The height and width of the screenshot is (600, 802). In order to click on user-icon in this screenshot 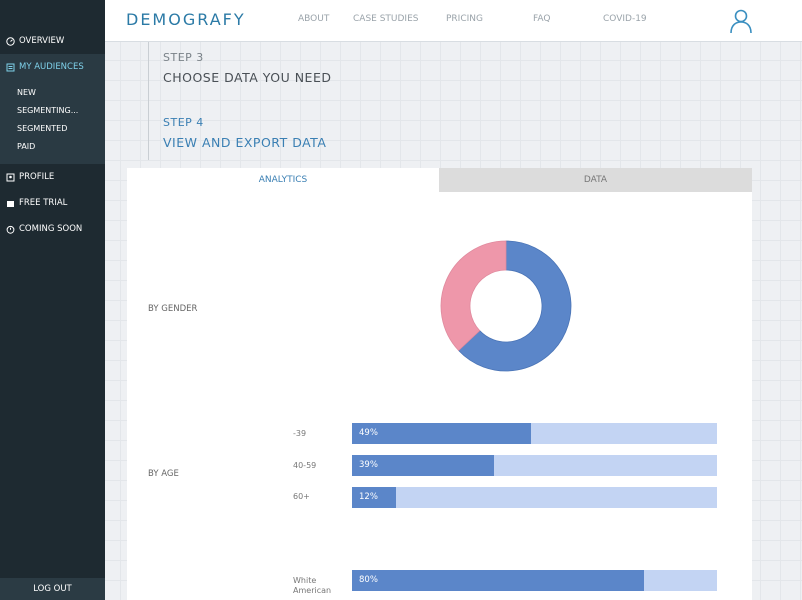, I will do `click(10, 177)`.